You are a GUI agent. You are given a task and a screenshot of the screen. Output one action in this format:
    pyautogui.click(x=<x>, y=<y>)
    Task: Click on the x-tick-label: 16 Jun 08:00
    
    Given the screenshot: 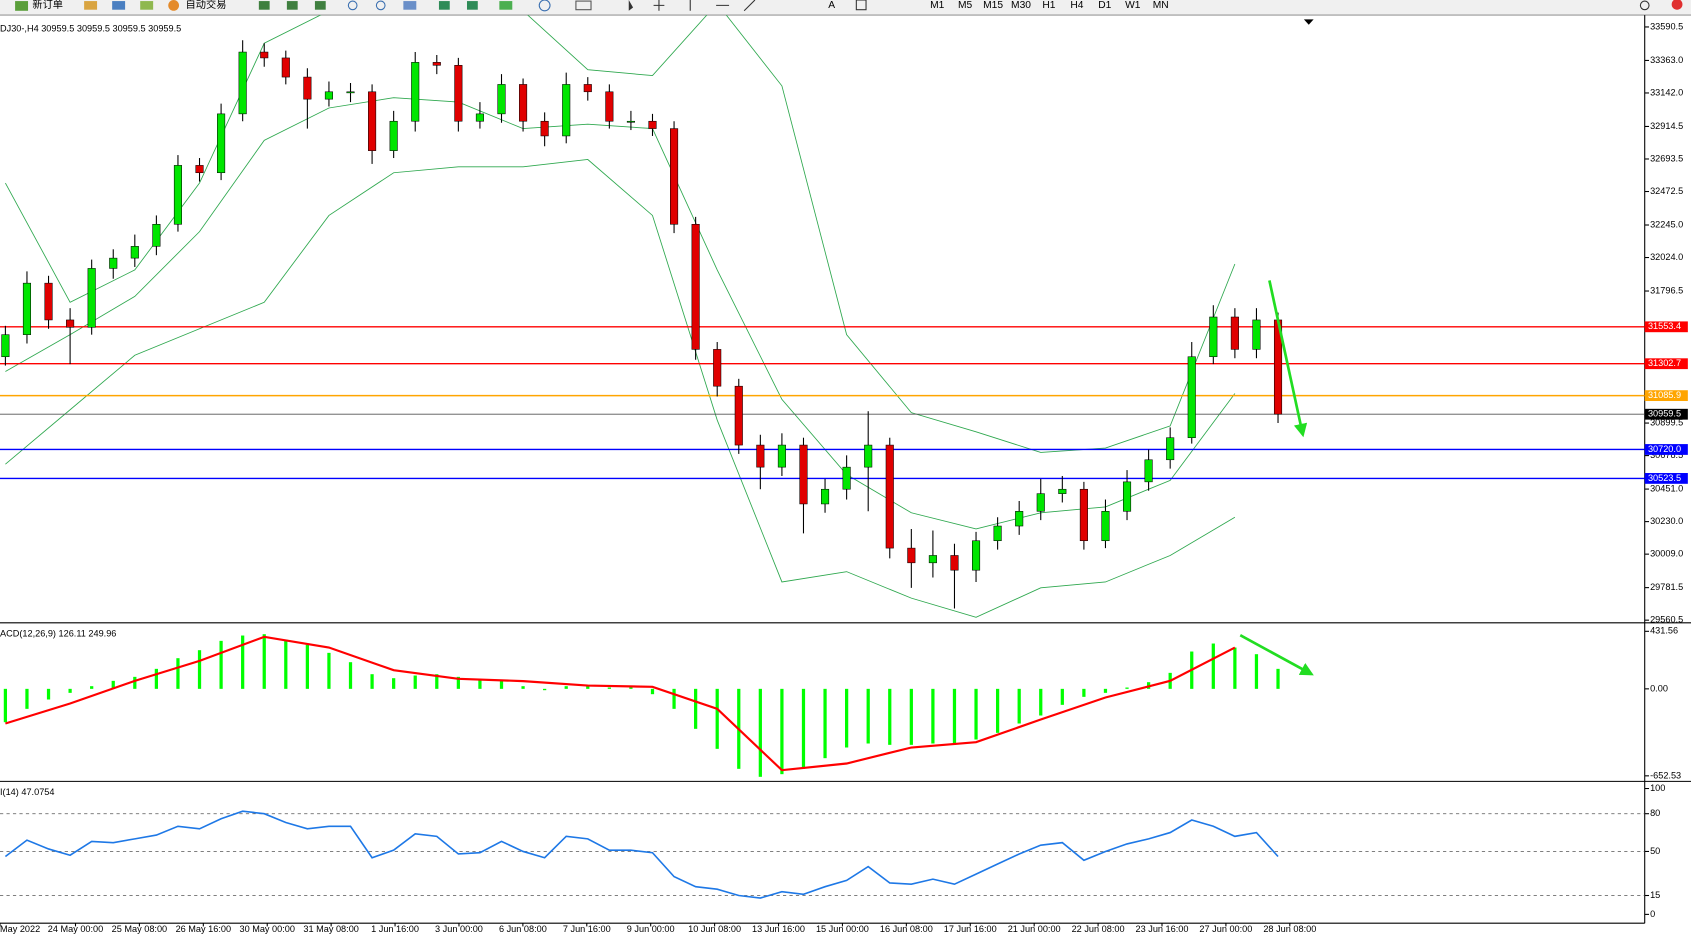 What is the action you would take?
    pyautogui.click(x=906, y=929)
    